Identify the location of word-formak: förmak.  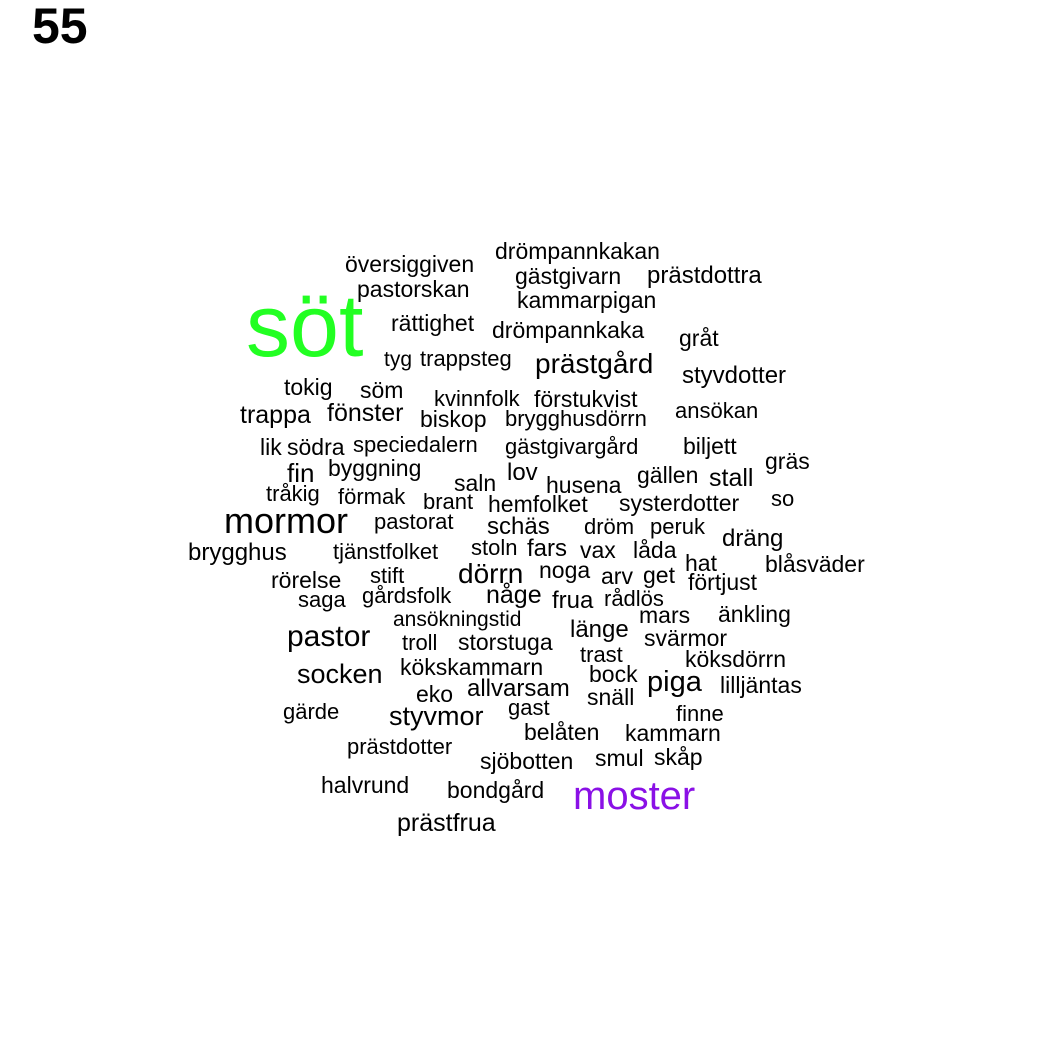
(372, 496).